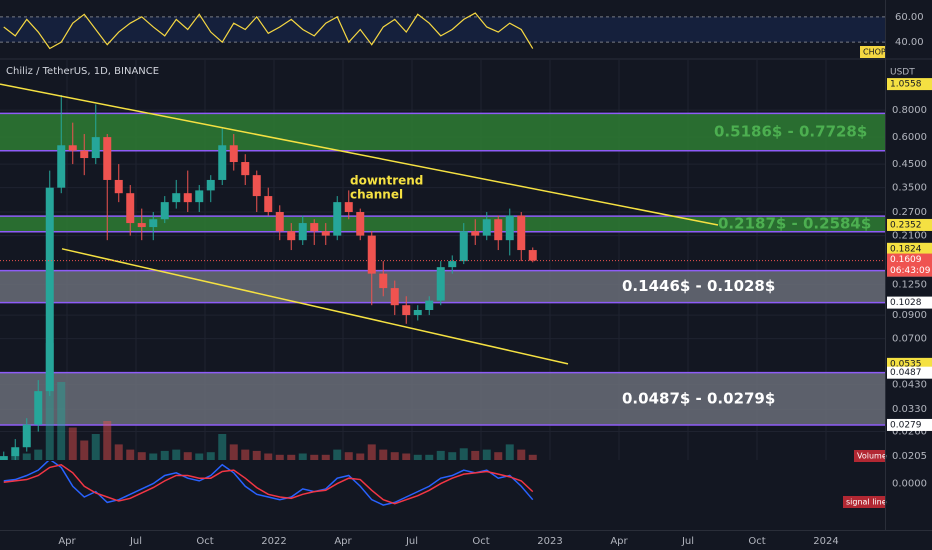 Image resolution: width=932 pixels, height=550 pixels. What do you see at coordinates (268, 31) in the screenshot?
I see `chop-line` at bounding box center [268, 31].